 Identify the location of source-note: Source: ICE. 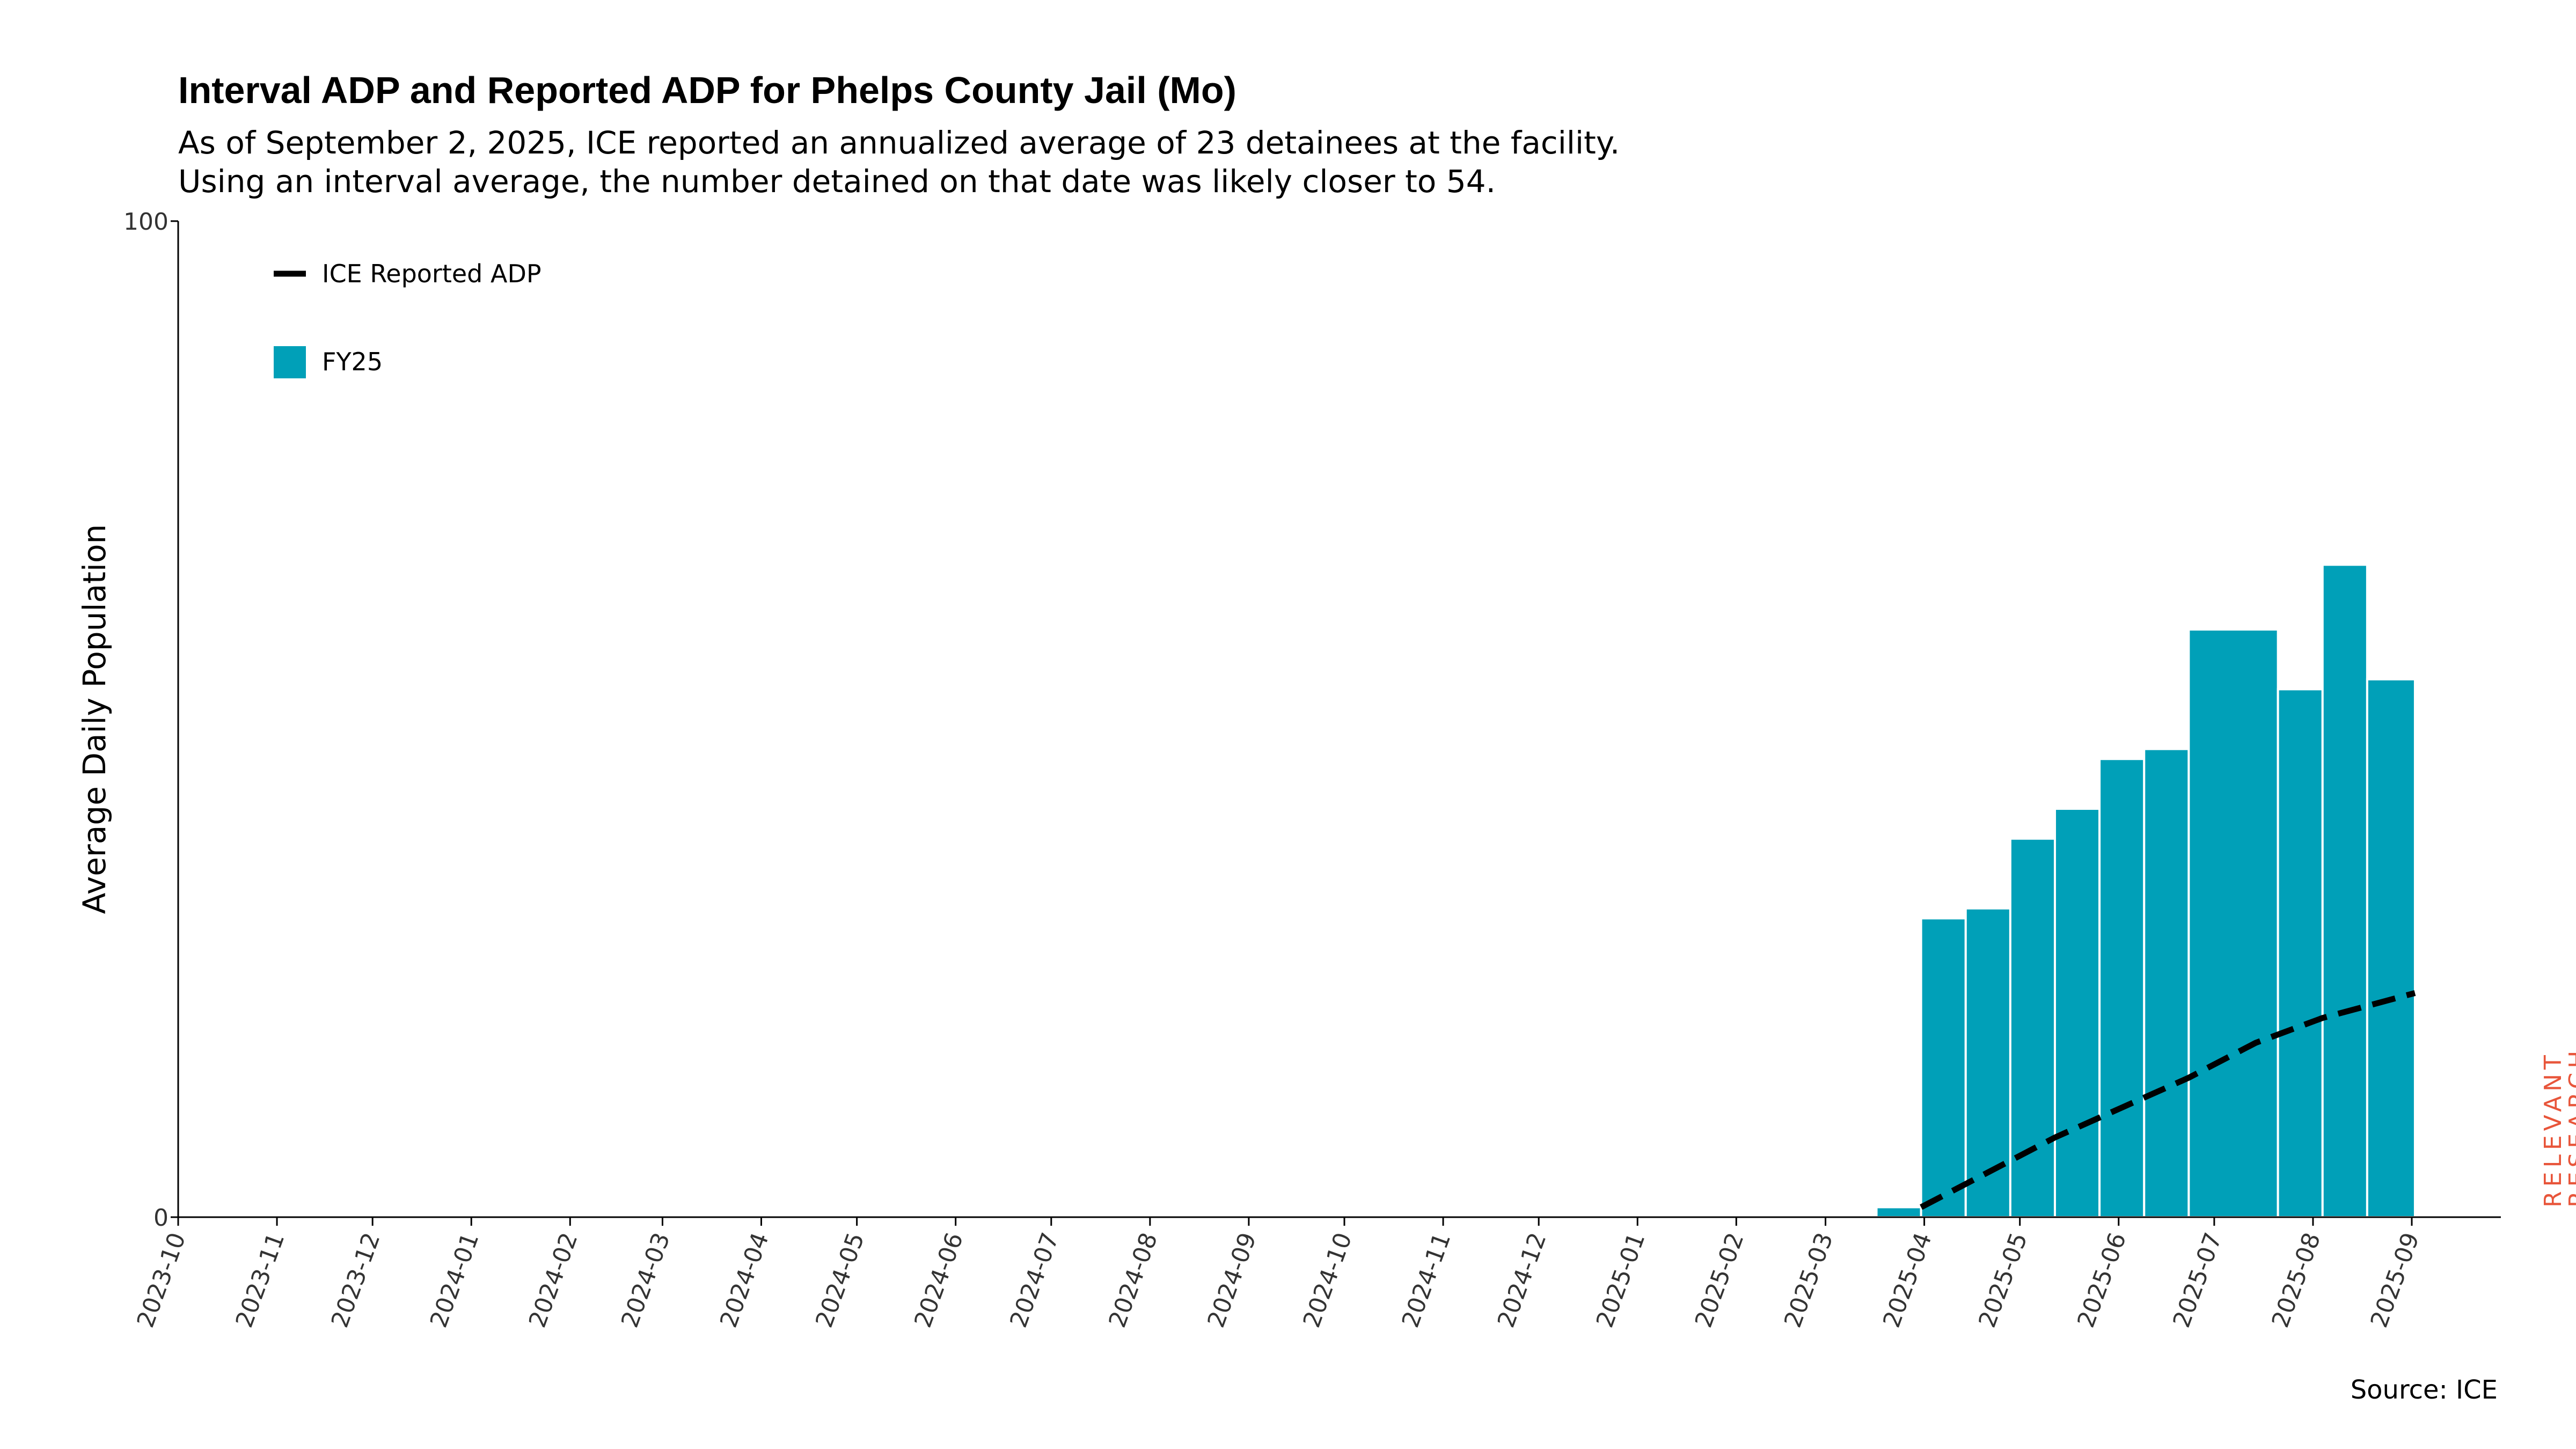
(2424, 1390).